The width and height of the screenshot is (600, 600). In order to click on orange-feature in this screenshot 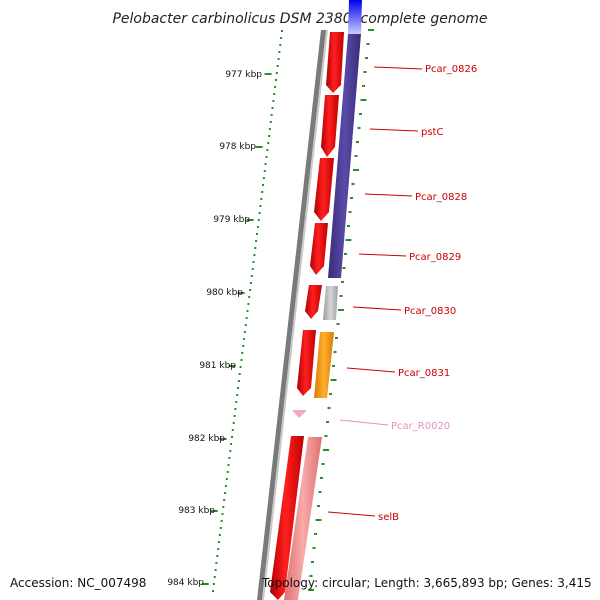, I will do `click(324, 365)`.